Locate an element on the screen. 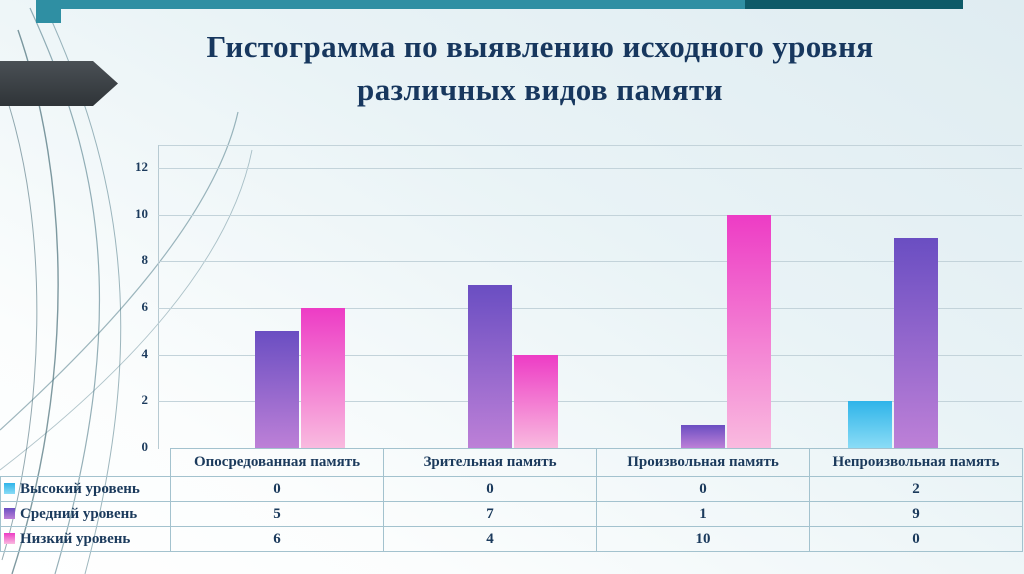  value-cell: 7 is located at coordinates (490, 514).